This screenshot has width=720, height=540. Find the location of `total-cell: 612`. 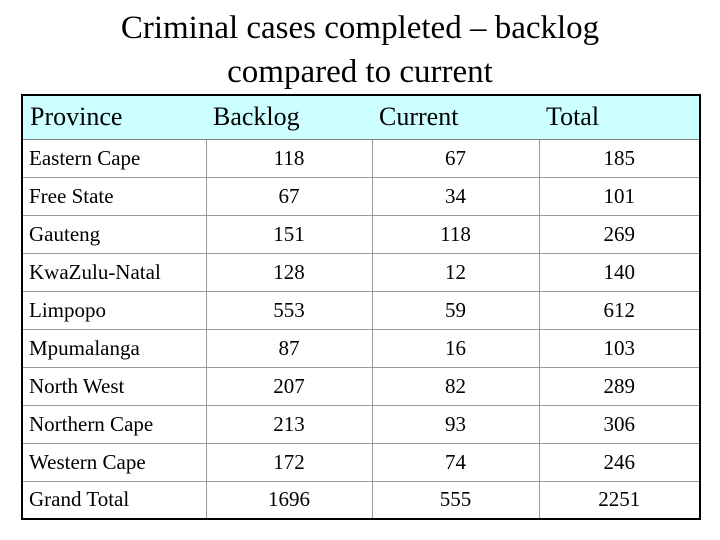

total-cell: 612 is located at coordinates (619, 309).